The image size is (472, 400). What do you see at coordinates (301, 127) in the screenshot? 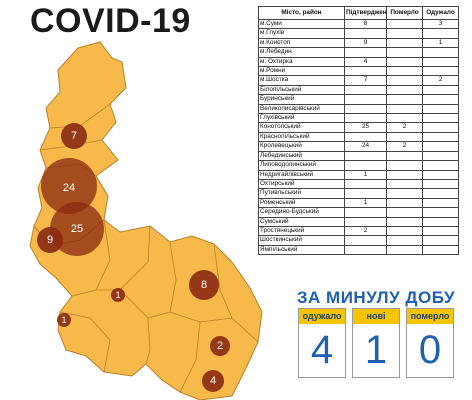
I see `cell-city: Конотопський` at bounding box center [301, 127].